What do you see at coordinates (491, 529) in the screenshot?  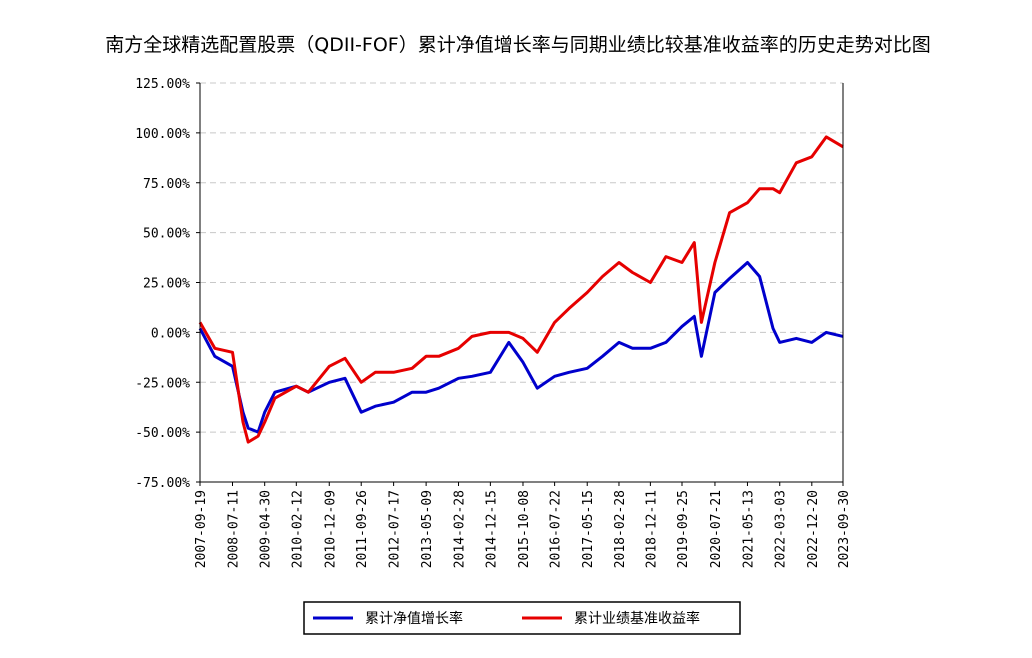 I see `x-tick-label: 2014-12-15` at bounding box center [491, 529].